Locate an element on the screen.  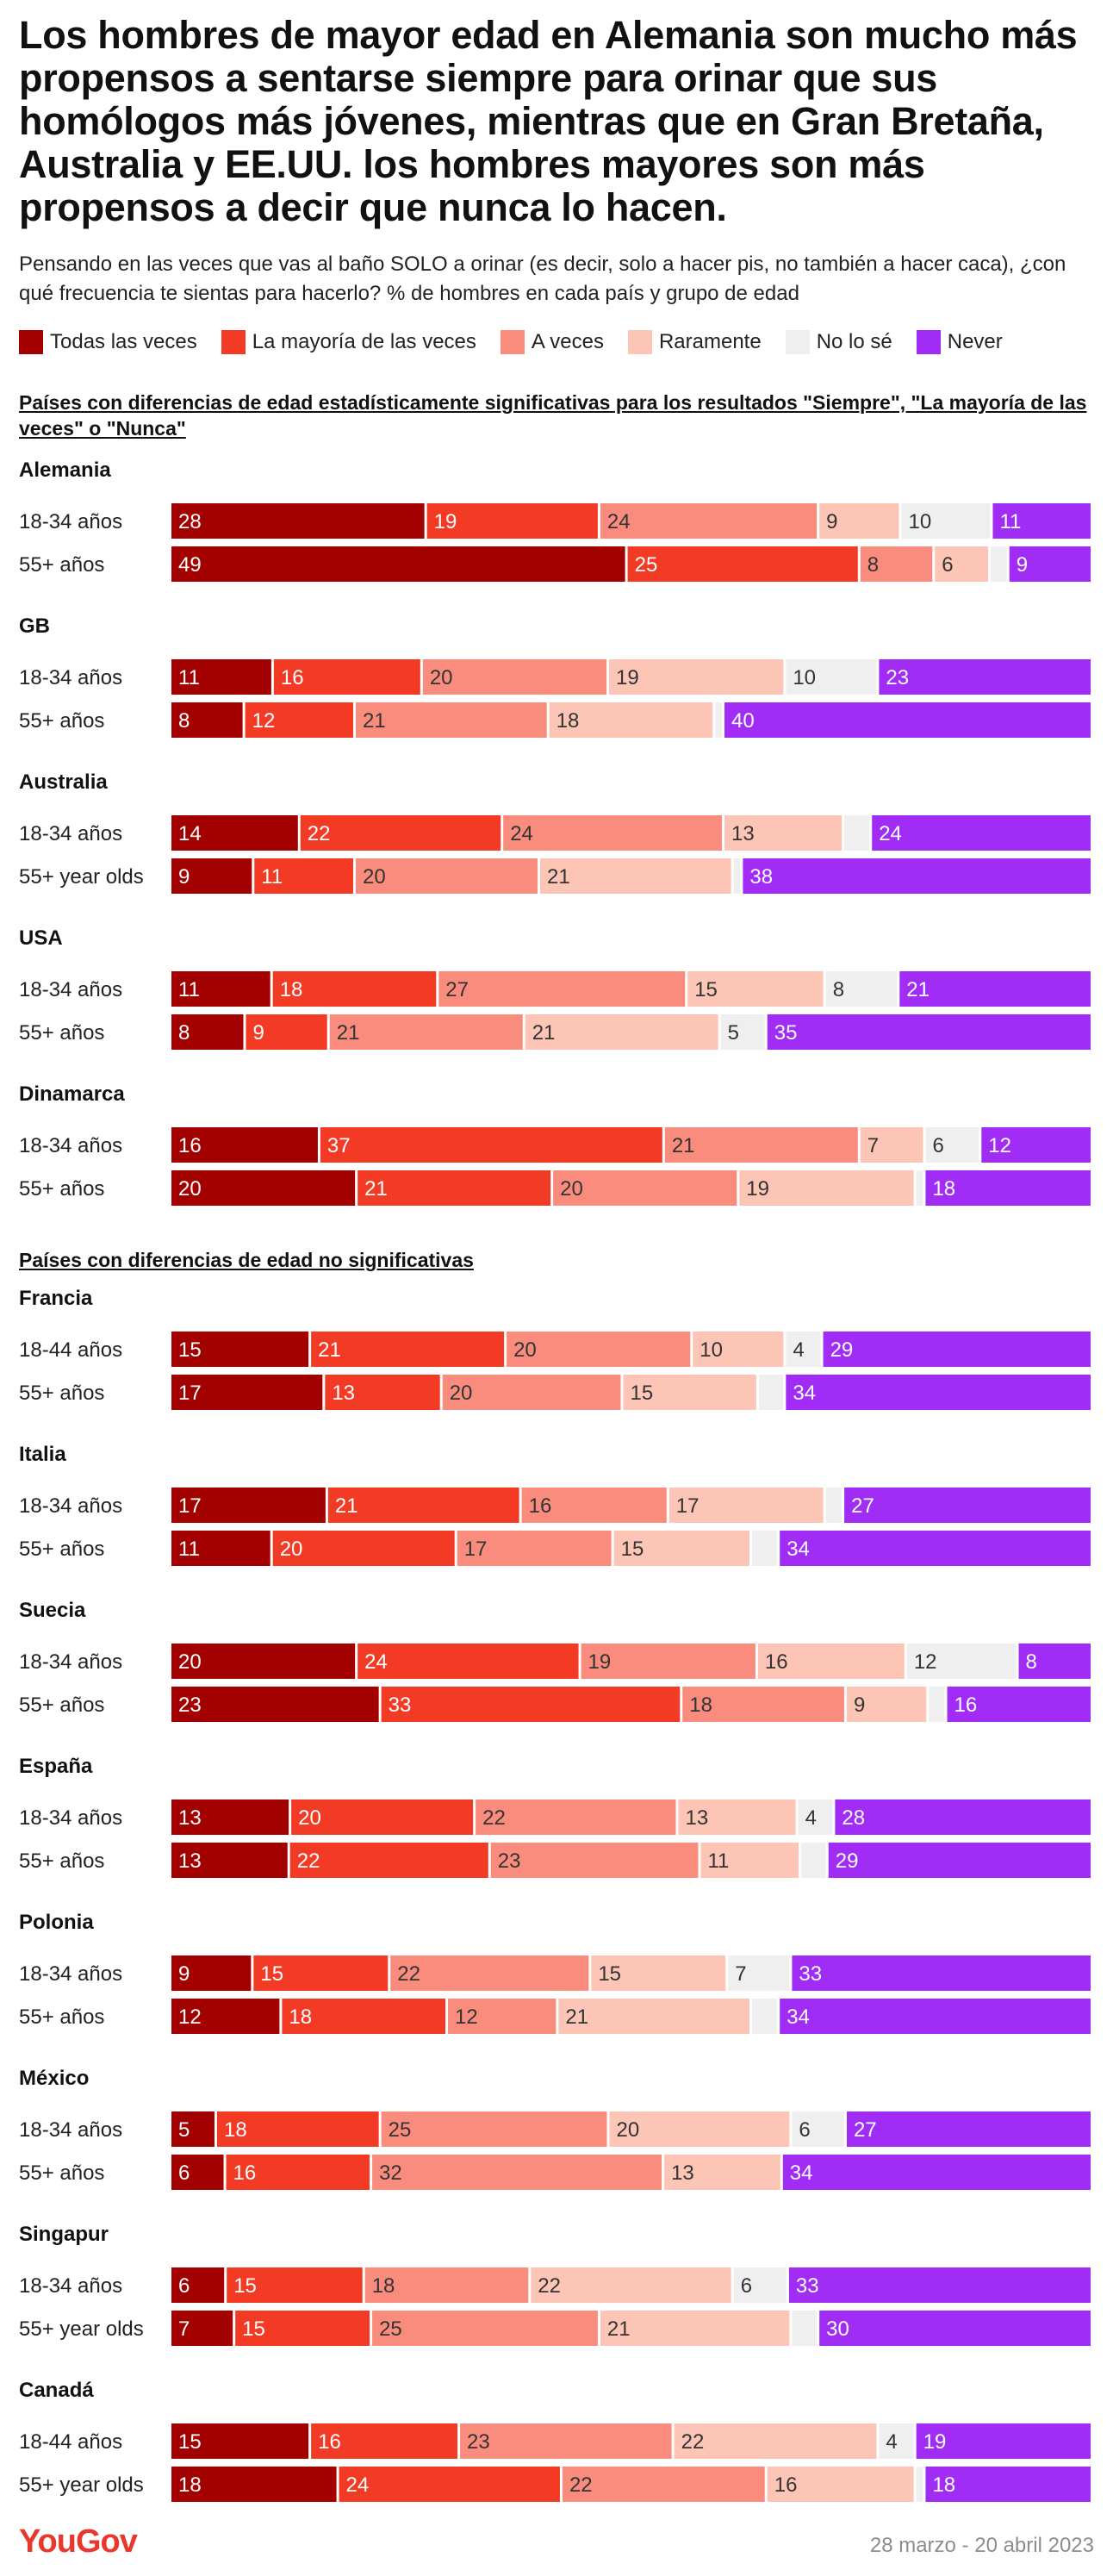
data-label: 17 is located at coordinates (190, 1393).